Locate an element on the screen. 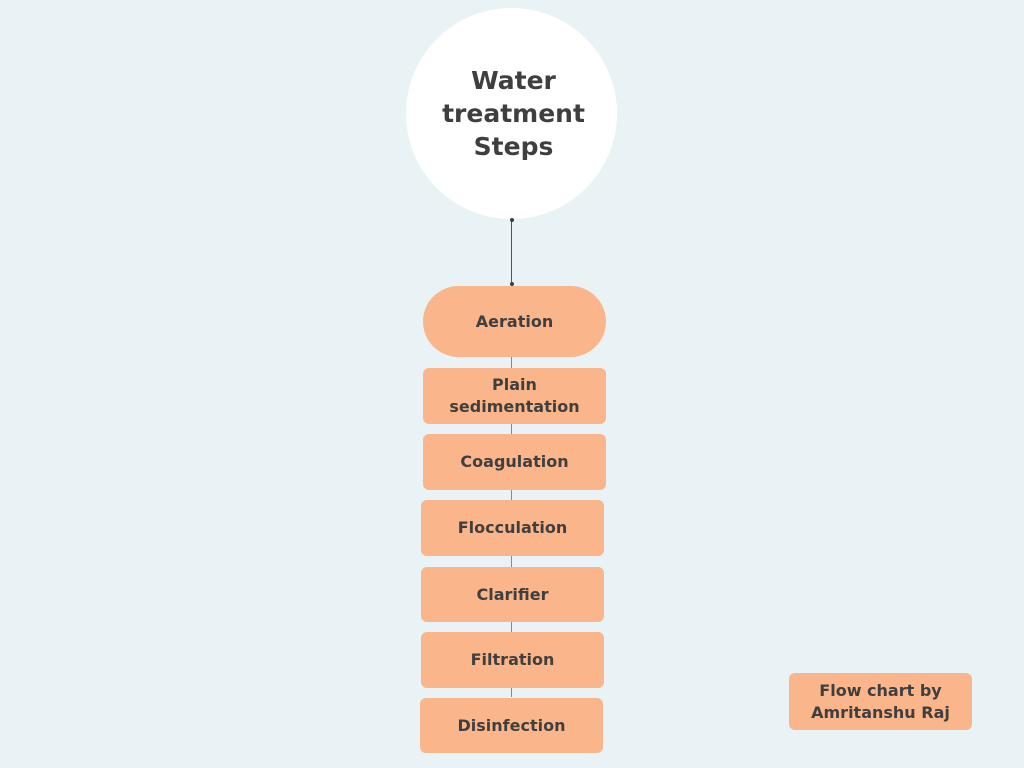  step-disinfection: Disinfection is located at coordinates (511, 725).